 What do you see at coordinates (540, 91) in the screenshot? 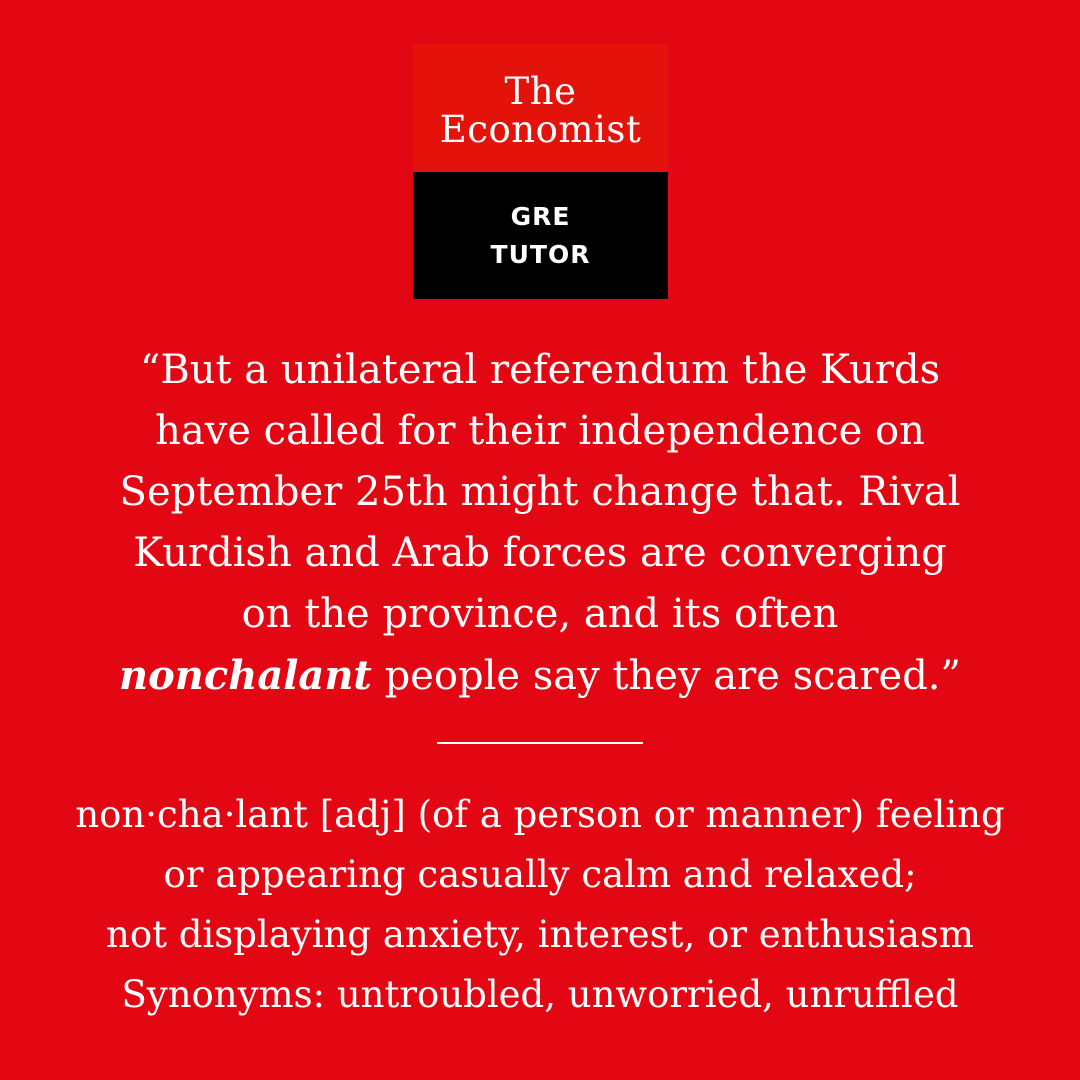
I see `logo-line-the: The` at bounding box center [540, 91].